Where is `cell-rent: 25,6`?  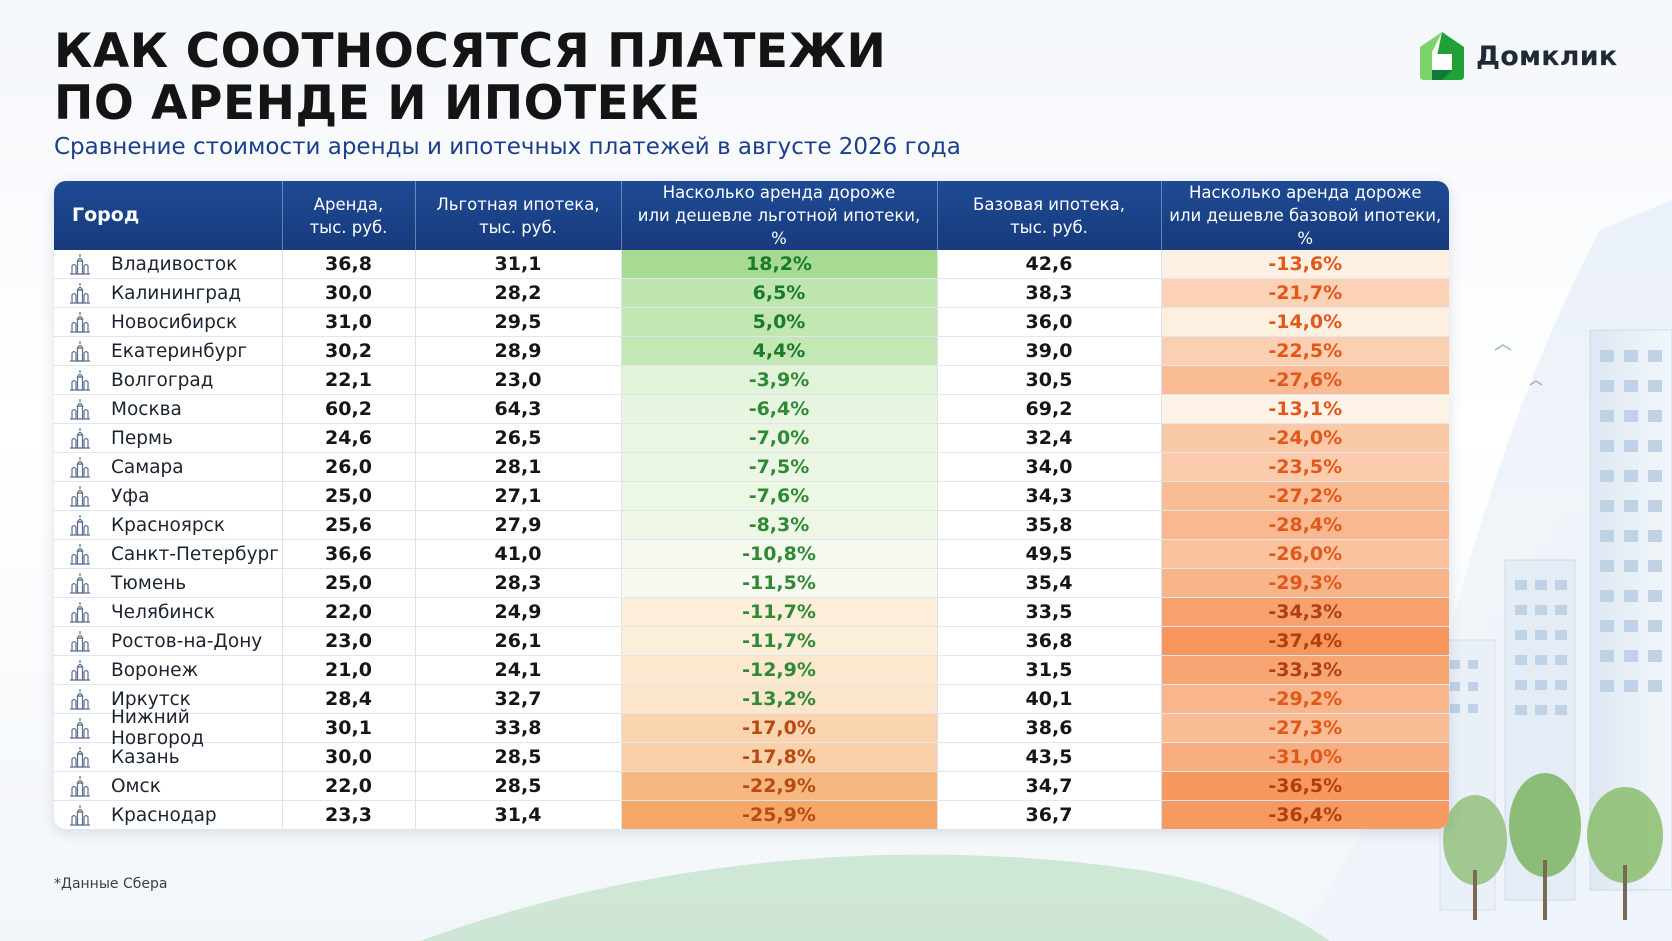
cell-rent: 25,6 is located at coordinates (349, 525).